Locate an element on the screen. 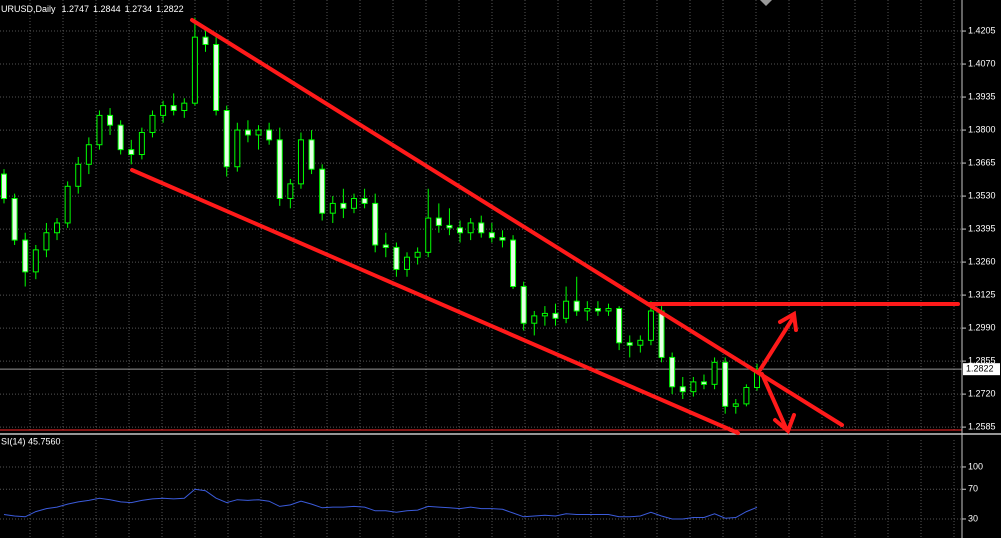  chart-header: URUSD,Daily 1.2747 1.2844 1.2734 1.2822 is located at coordinates (92, 9).